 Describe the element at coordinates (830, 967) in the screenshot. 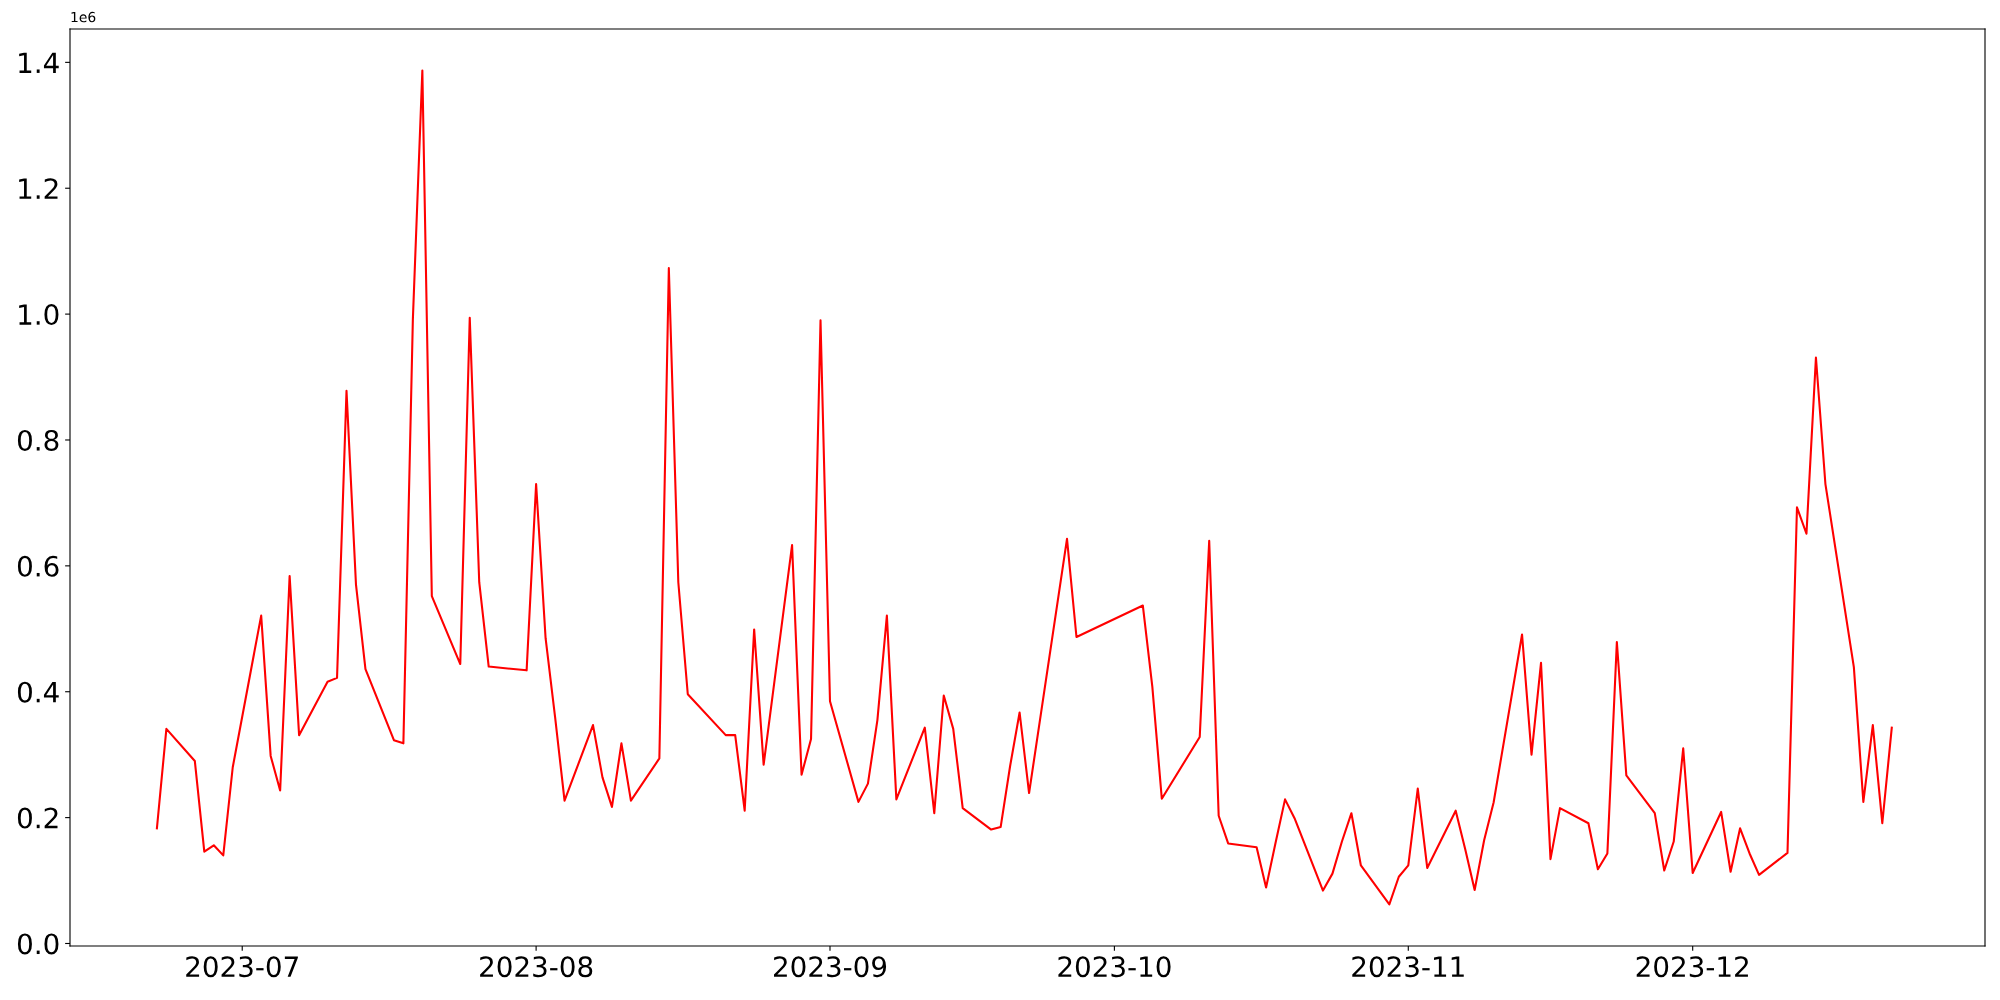

I see `x-tick-label: 2023-09` at that location.